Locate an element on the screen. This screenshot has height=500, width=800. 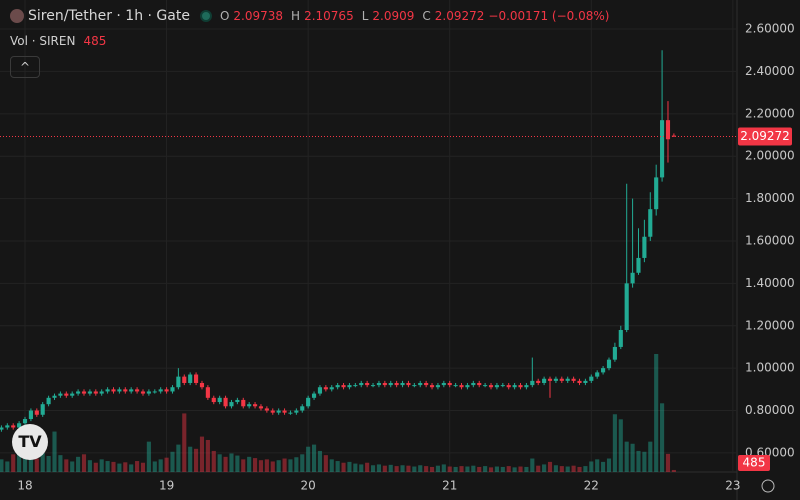
y-tick-label: 2.40000 is located at coordinates (770, 71).